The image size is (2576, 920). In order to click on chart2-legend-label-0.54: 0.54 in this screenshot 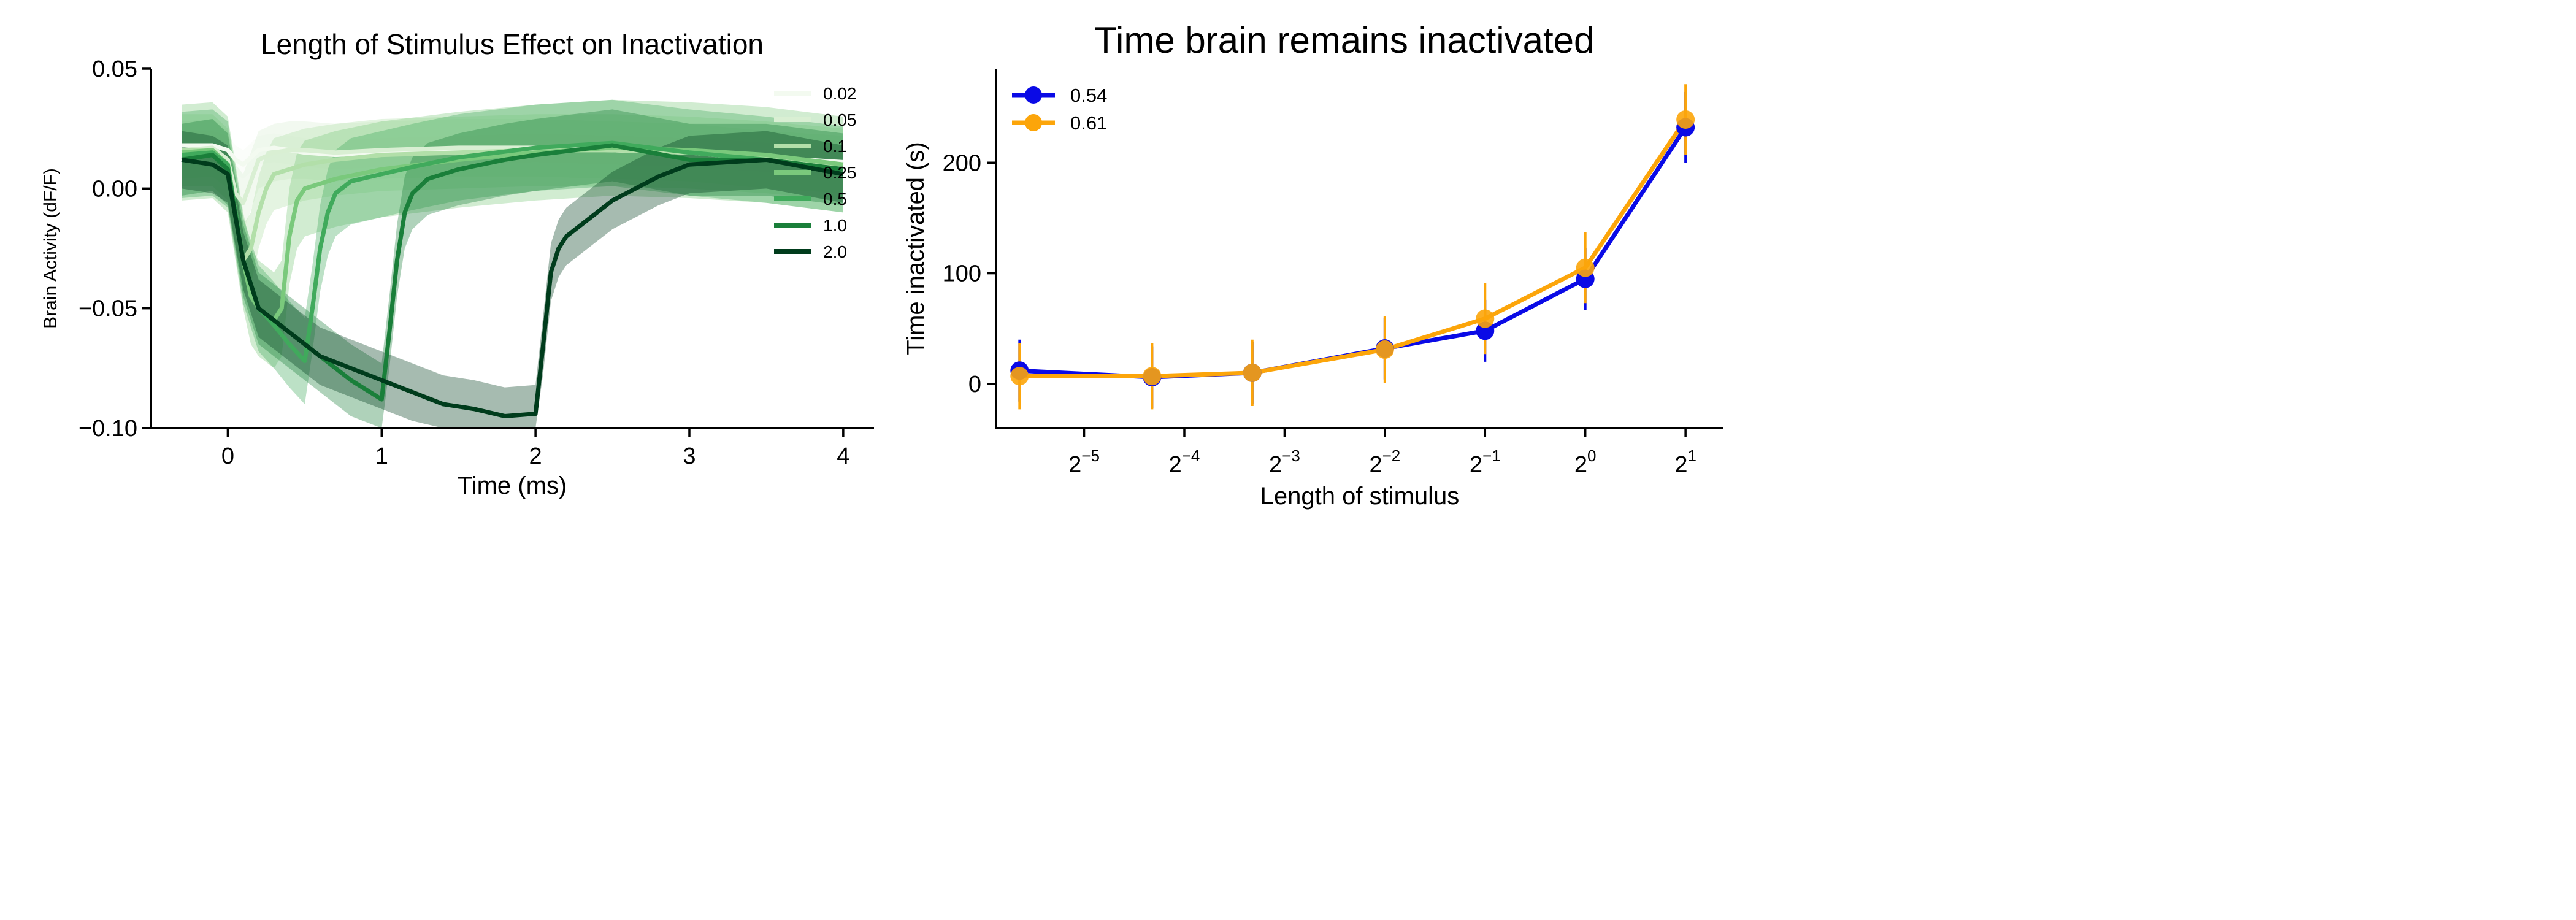, I will do `click(1088, 95)`.